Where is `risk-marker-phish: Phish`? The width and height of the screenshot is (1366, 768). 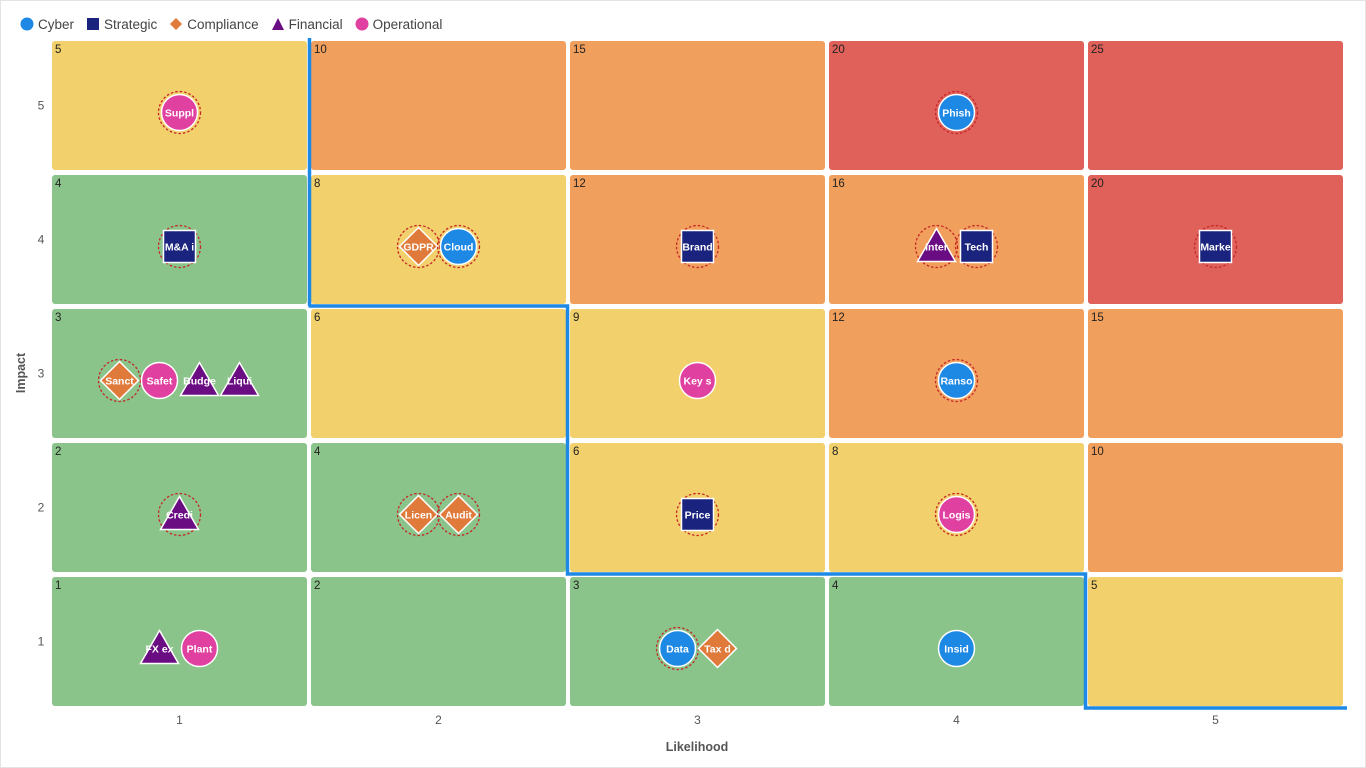 risk-marker-phish: Phish is located at coordinates (956, 112).